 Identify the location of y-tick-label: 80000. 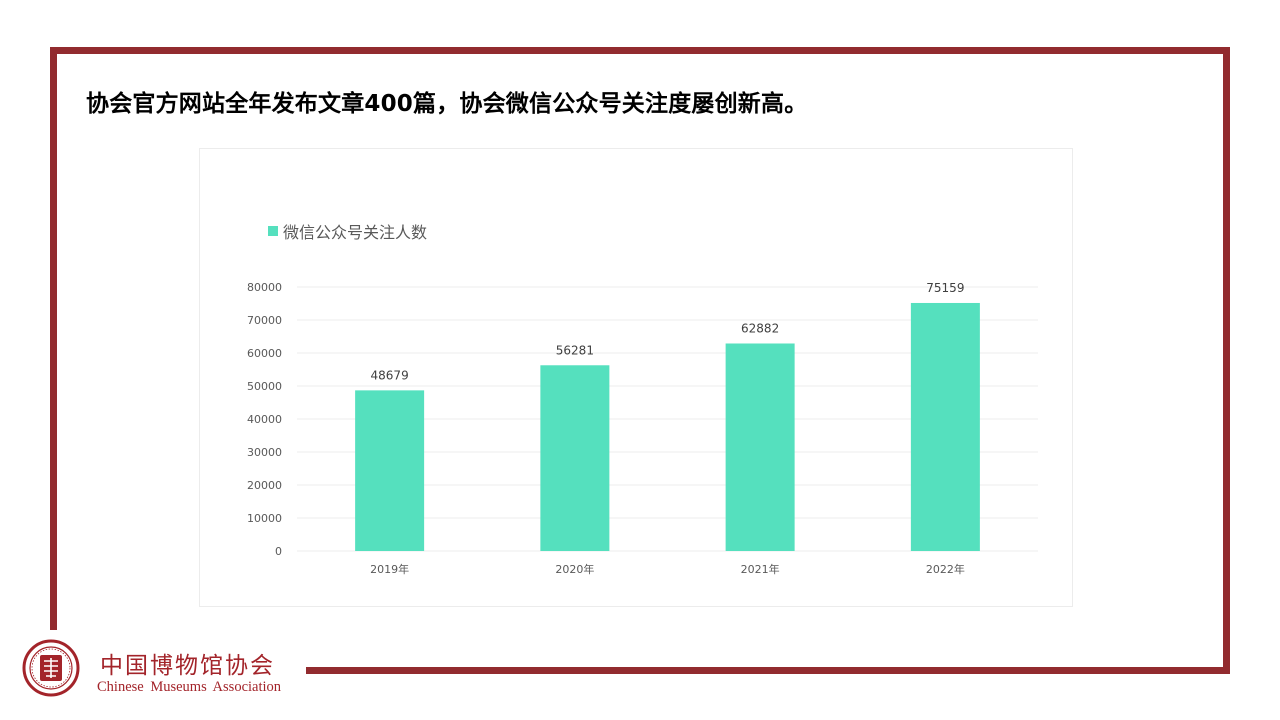
(264, 287).